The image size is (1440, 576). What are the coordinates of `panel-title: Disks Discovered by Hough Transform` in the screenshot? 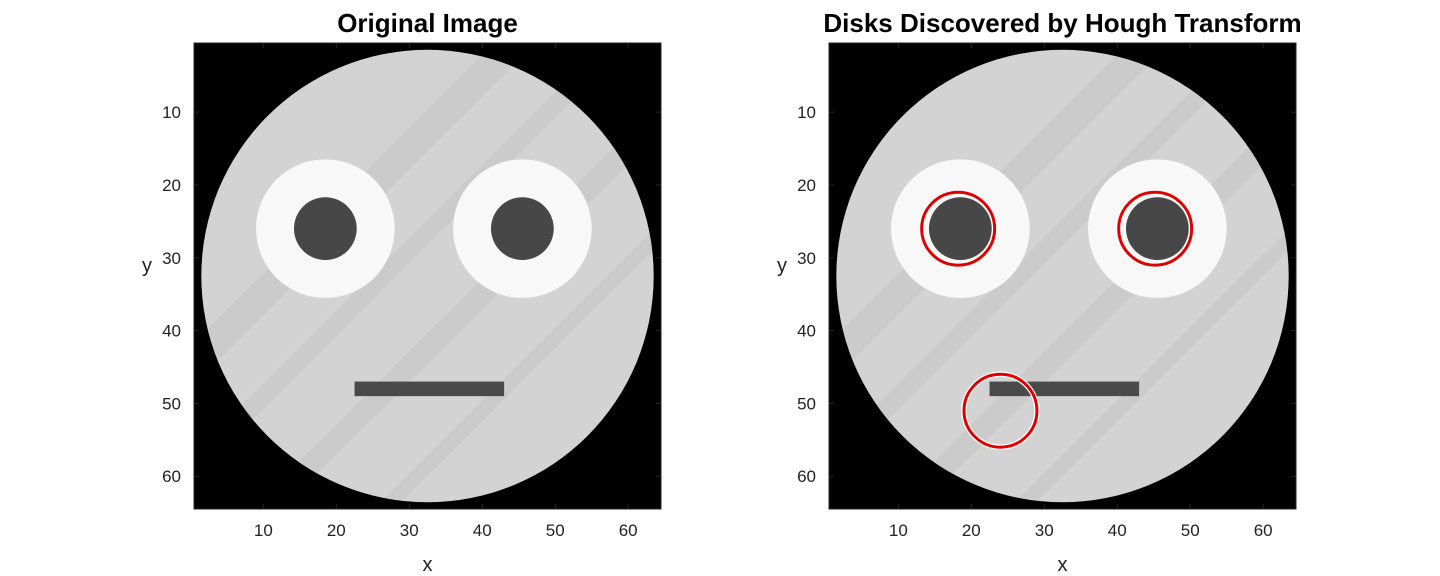 It's located at (1062, 23).